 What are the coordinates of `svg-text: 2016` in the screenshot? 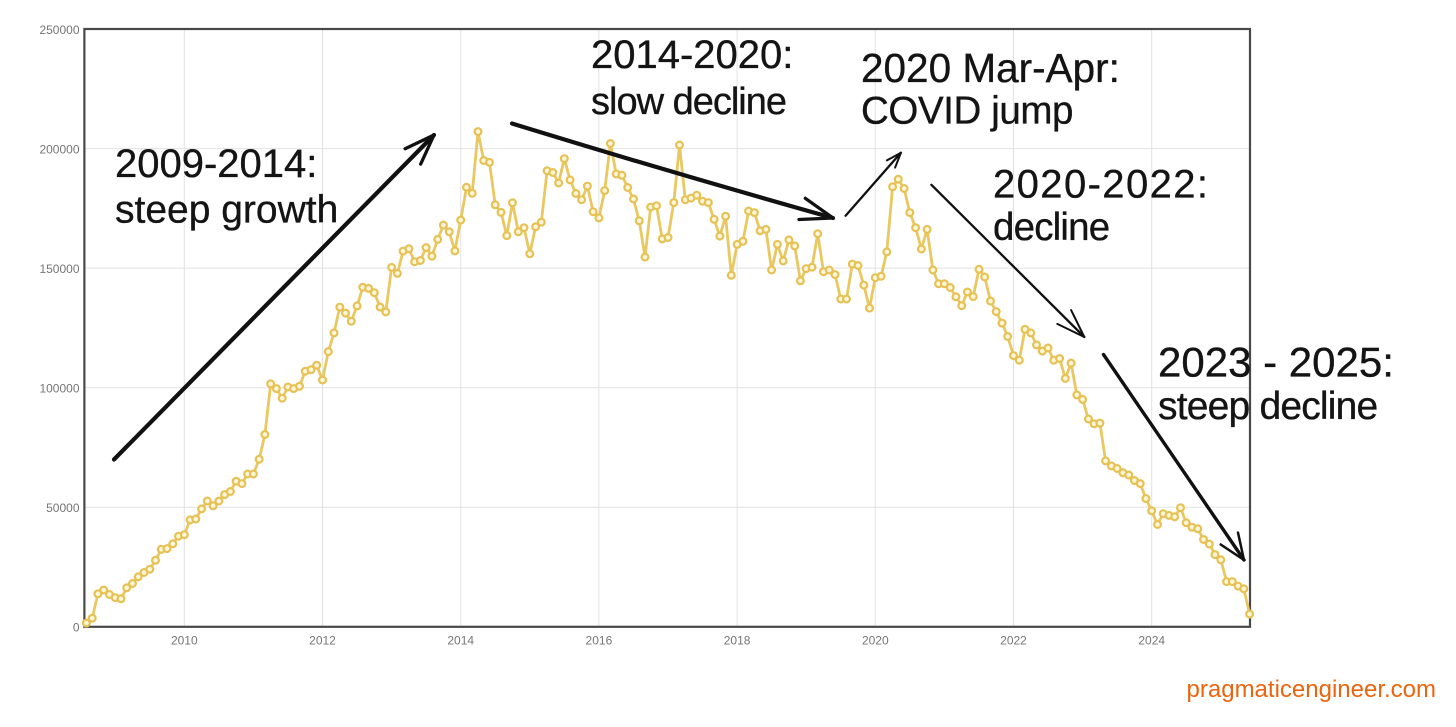 It's located at (599, 641).